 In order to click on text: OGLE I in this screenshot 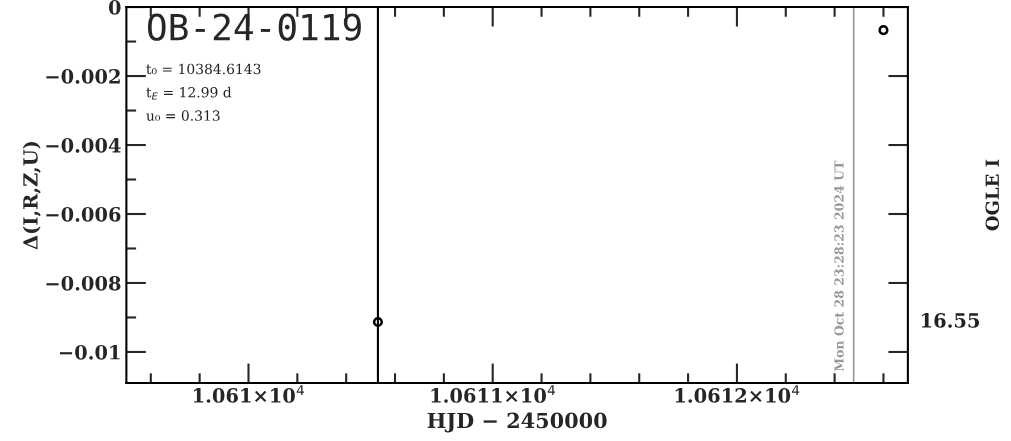, I will do `click(992, 195)`.